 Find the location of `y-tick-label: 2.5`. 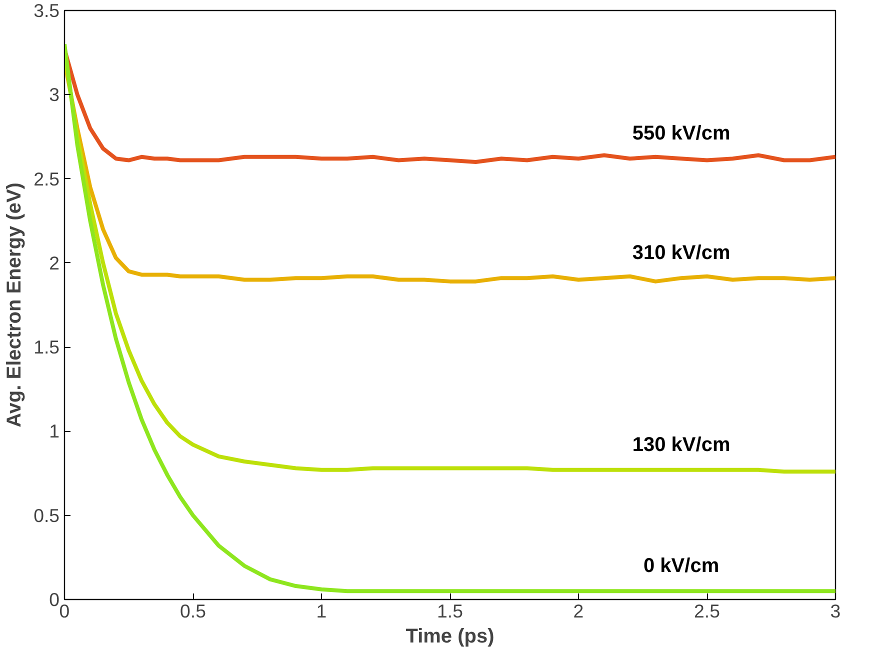

y-tick-label: 2.5 is located at coordinates (47, 179).